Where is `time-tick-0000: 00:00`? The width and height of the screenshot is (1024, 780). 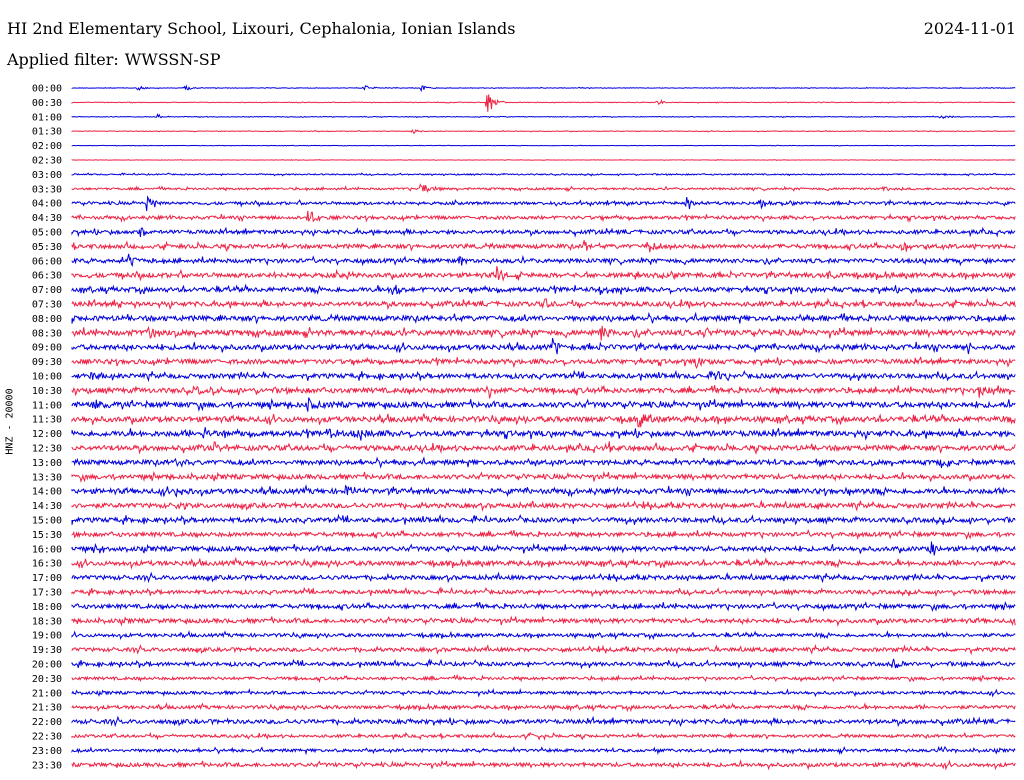 time-tick-0000: 00:00 is located at coordinates (47, 89).